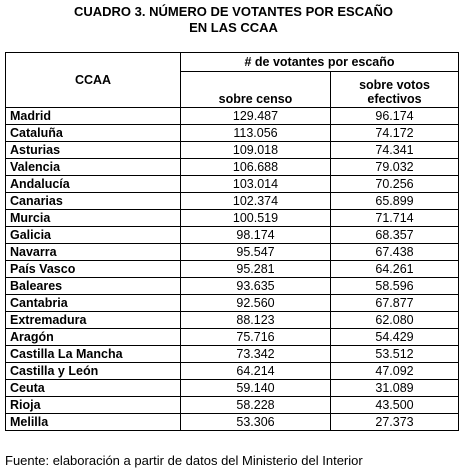 The height and width of the screenshot is (470, 467). I want to click on region-cell: Andalucía, so click(93, 184).